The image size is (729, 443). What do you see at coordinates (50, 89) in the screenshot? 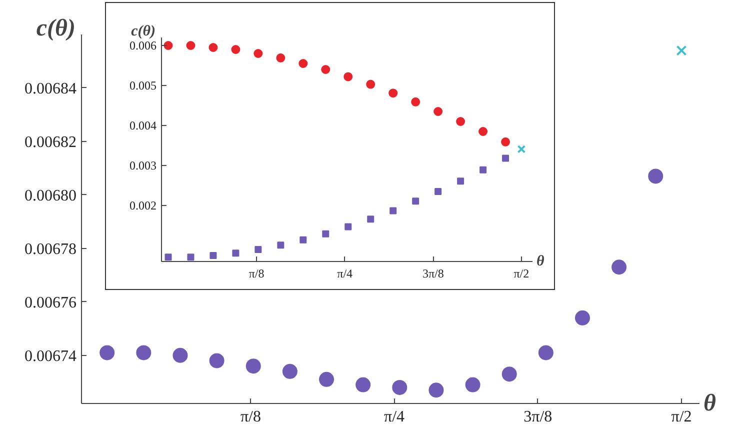
I see `y-tick-label: 0.00684` at bounding box center [50, 89].